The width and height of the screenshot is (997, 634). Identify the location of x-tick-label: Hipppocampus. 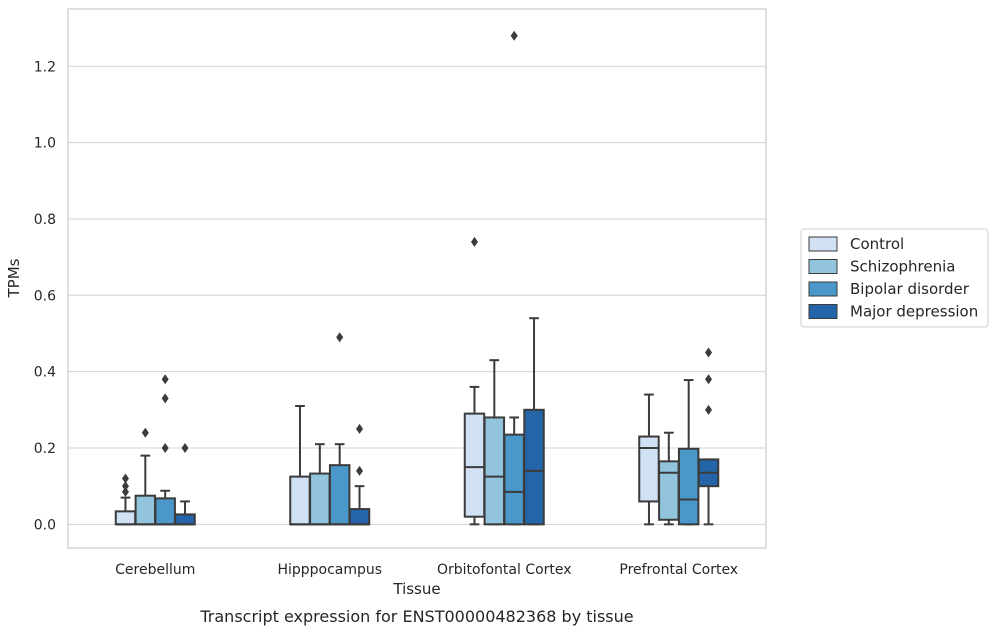
(329, 570).